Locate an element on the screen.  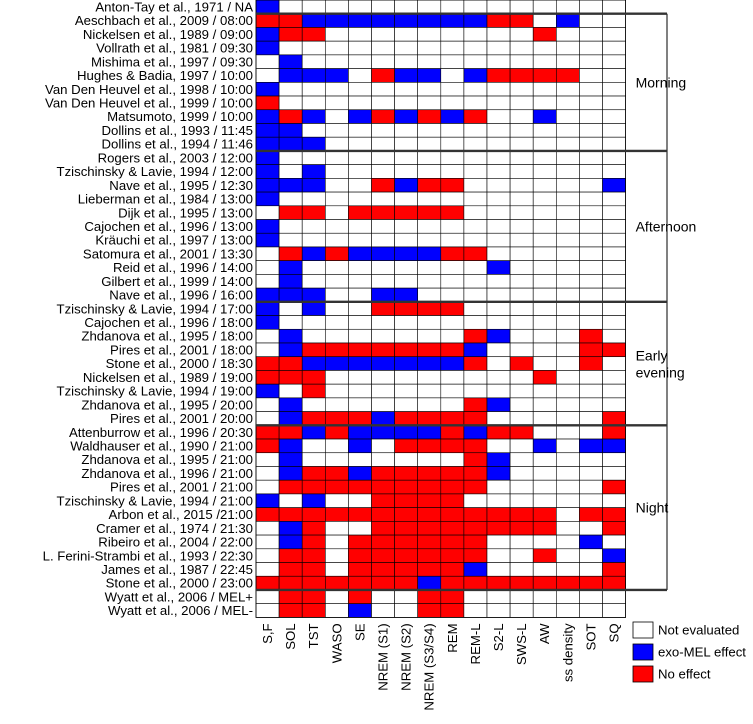
row-label: Zhdanova et al., 1995 / 20:00 is located at coordinates (167, 404).